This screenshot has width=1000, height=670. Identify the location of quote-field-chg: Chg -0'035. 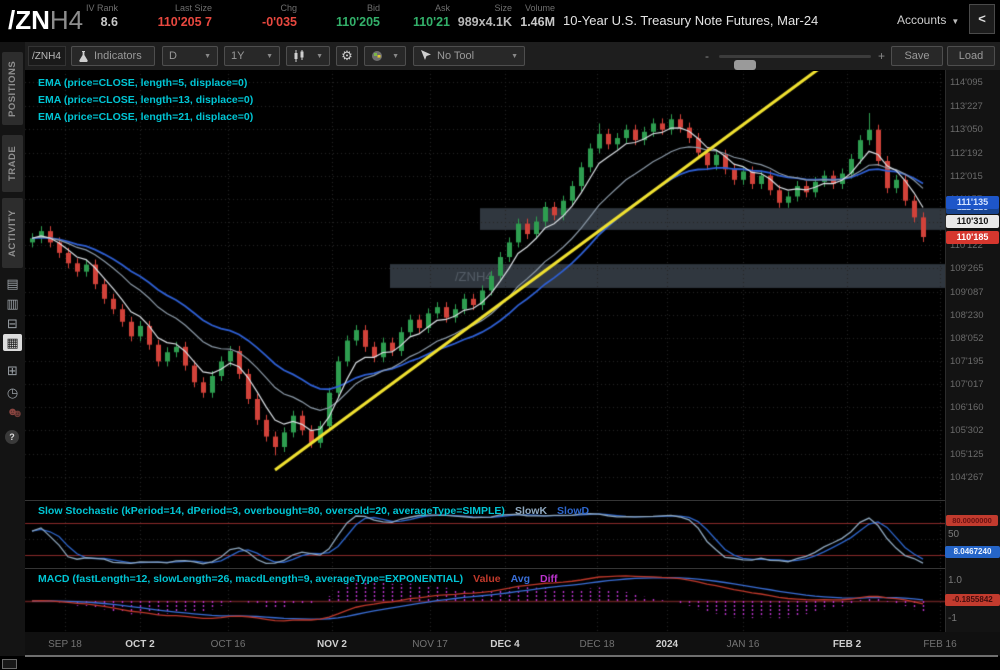
(257, 17).